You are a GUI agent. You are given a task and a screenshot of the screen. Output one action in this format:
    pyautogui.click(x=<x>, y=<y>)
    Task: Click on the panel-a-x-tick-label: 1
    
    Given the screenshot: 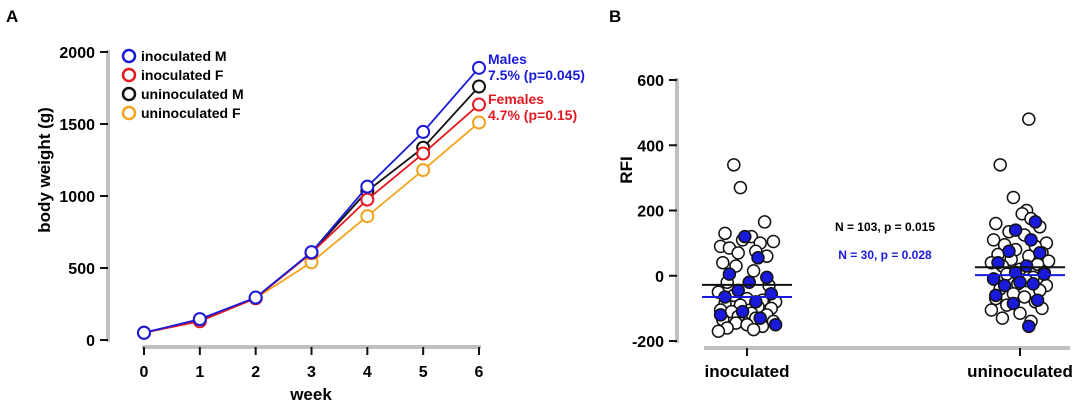 What is the action you would take?
    pyautogui.click(x=199, y=372)
    